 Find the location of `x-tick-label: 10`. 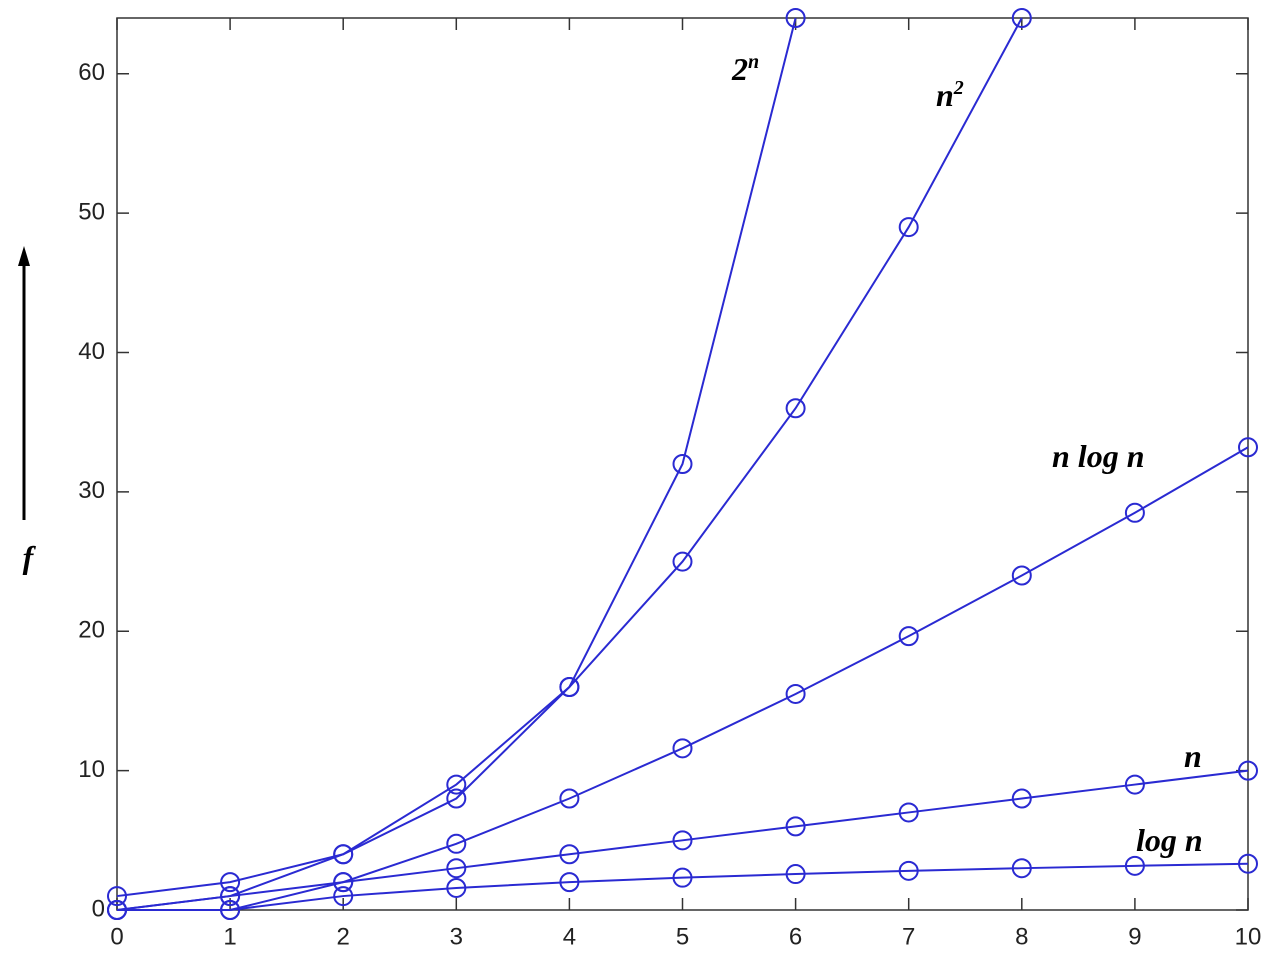

x-tick-label: 10 is located at coordinates (1248, 936).